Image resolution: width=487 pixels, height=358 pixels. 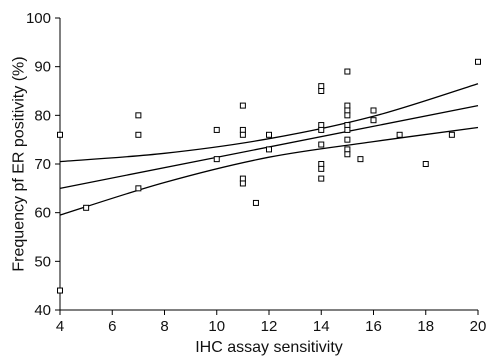 What do you see at coordinates (478, 326) in the screenshot?
I see `x-tick-label: 20` at bounding box center [478, 326].